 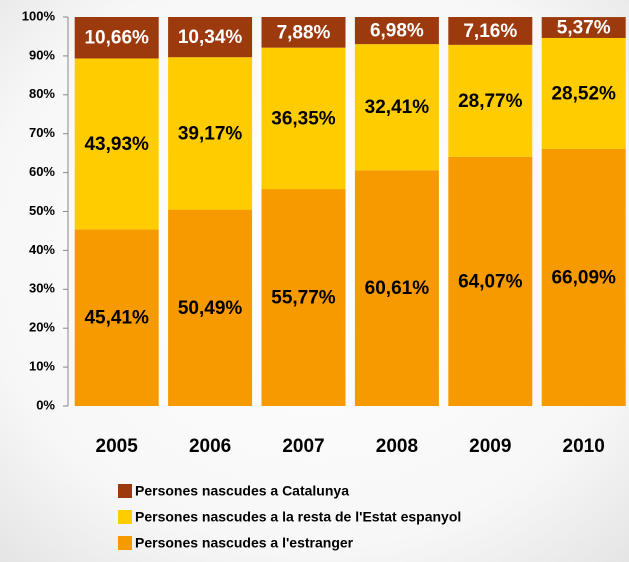 I want to click on y-tick-label: 20%, so click(x=42, y=327).